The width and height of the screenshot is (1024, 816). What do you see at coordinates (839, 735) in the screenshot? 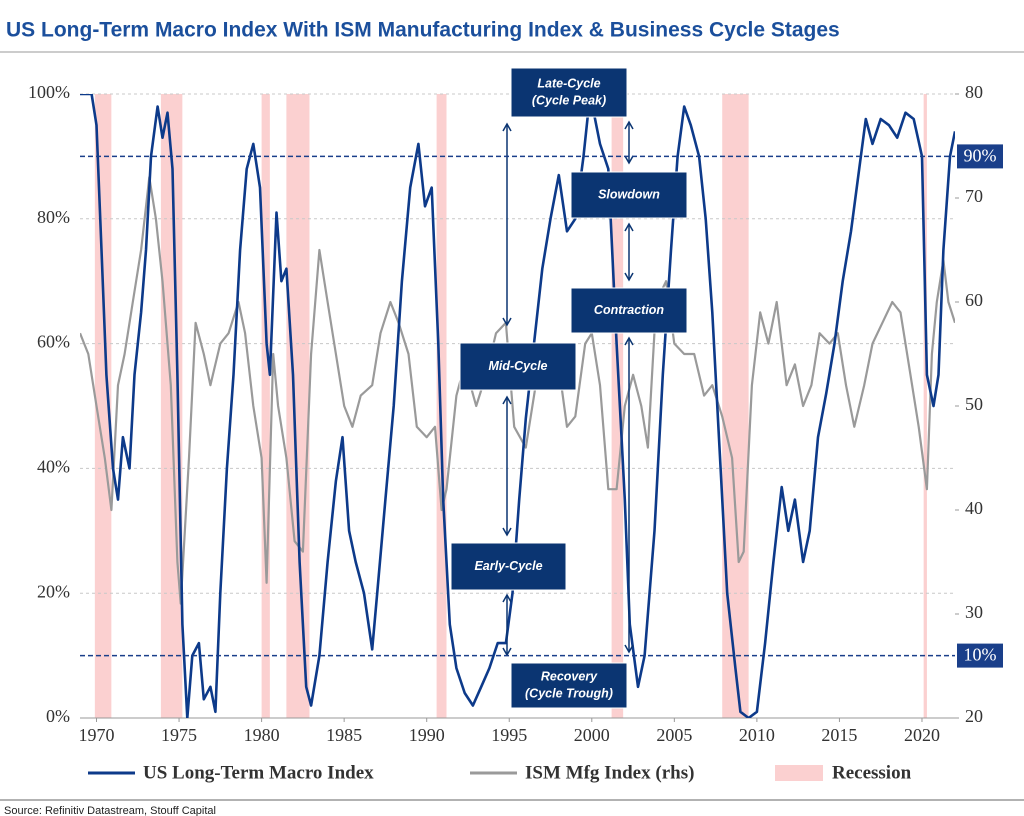
I see `x-tick-label: 2015` at bounding box center [839, 735].